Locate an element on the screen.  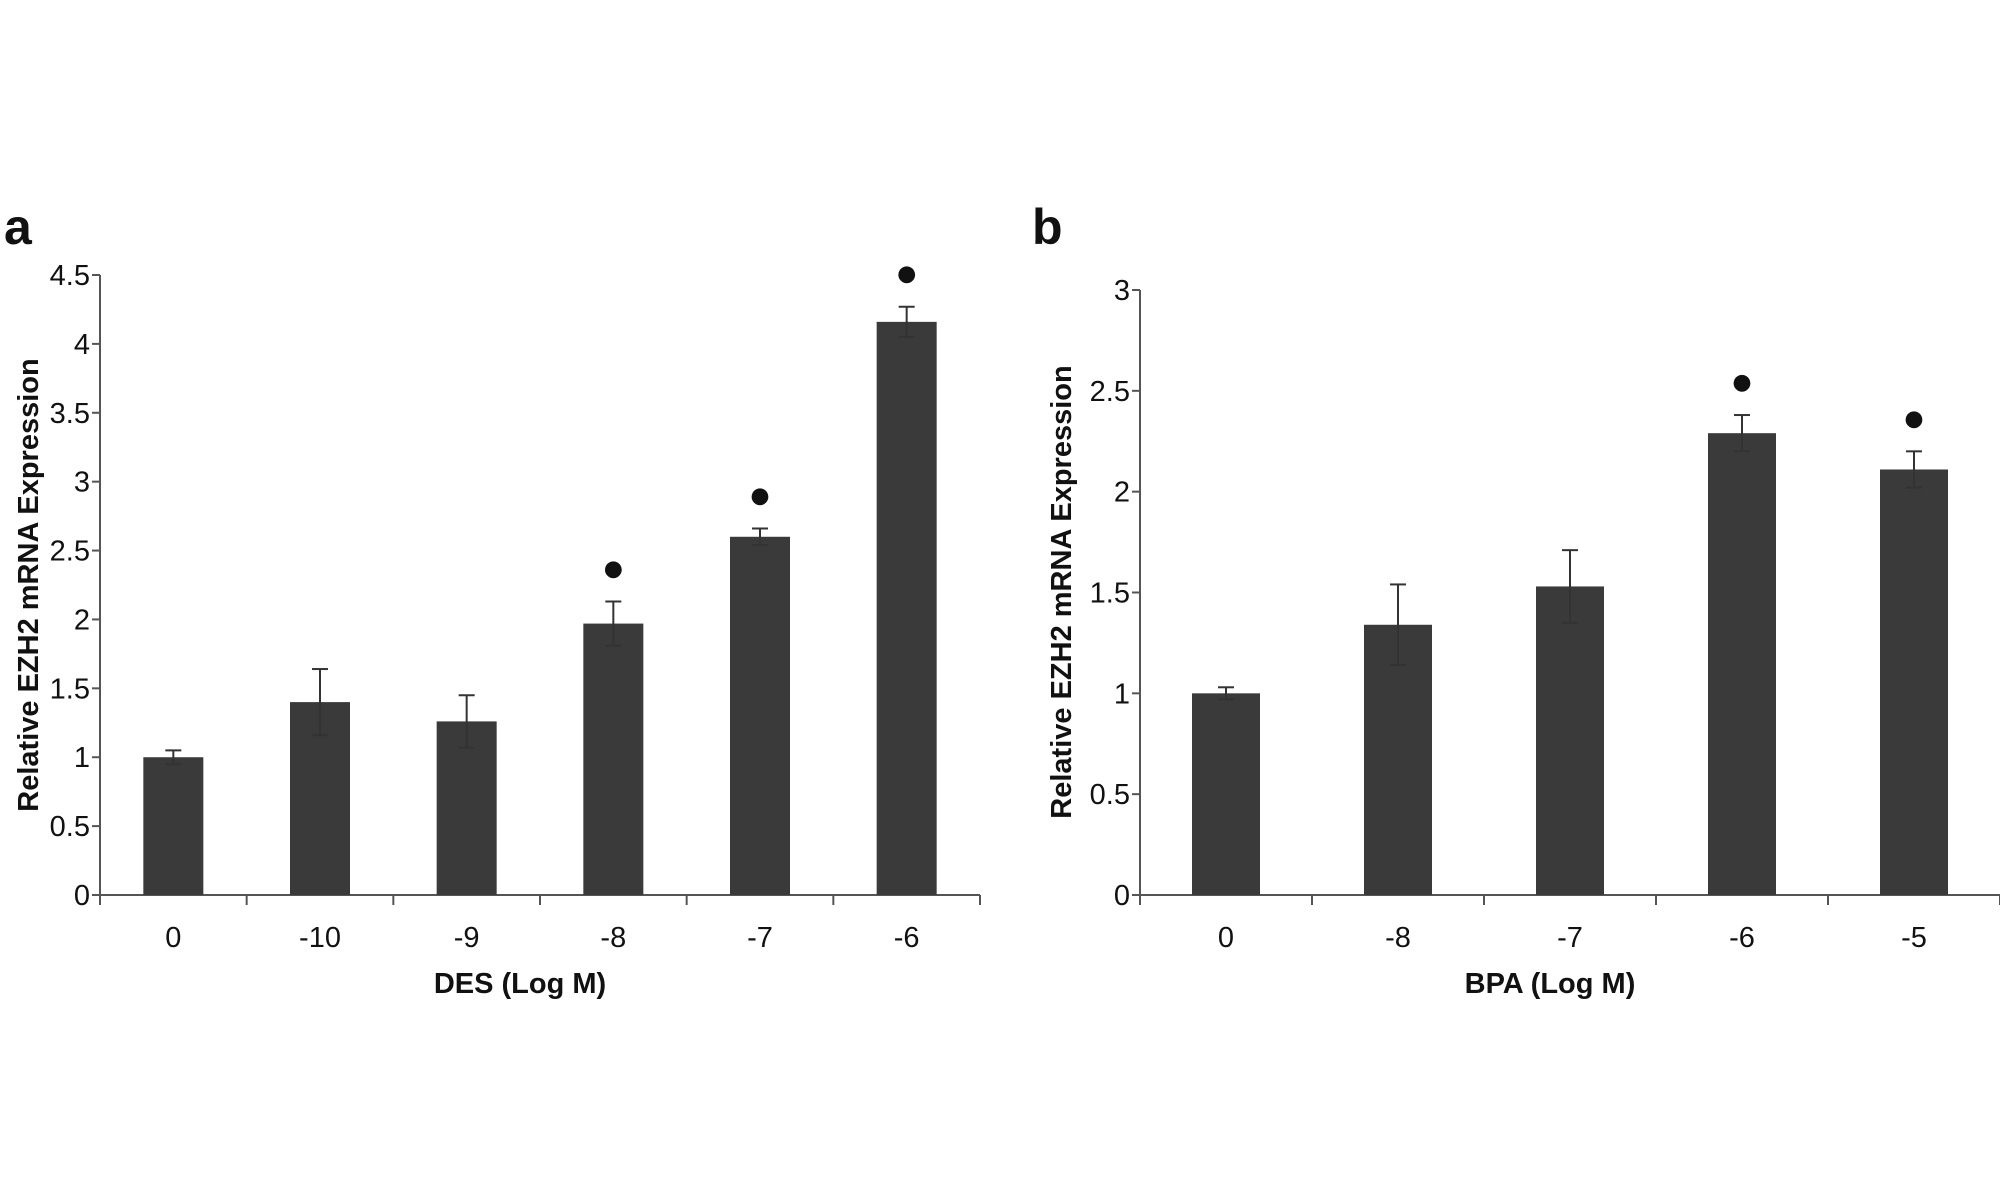
x-axis-title: DES (Log M) is located at coordinates (520, 984).